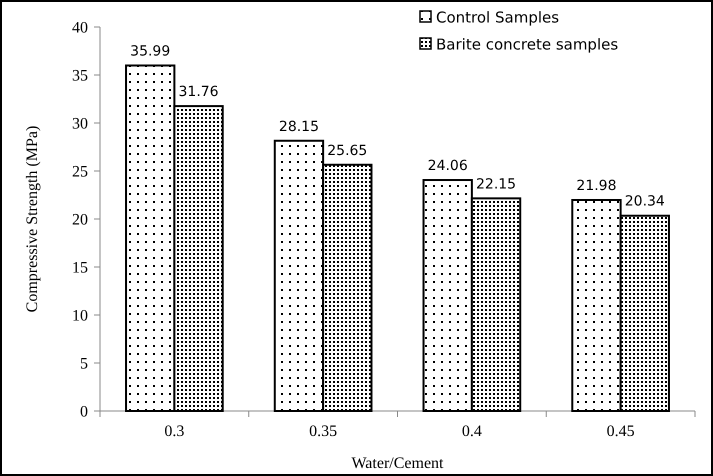 This screenshot has width=713, height=476. Describe the element at coordinates (448, 166) in the screenshot. I see `data-label: 24.06` at that location.